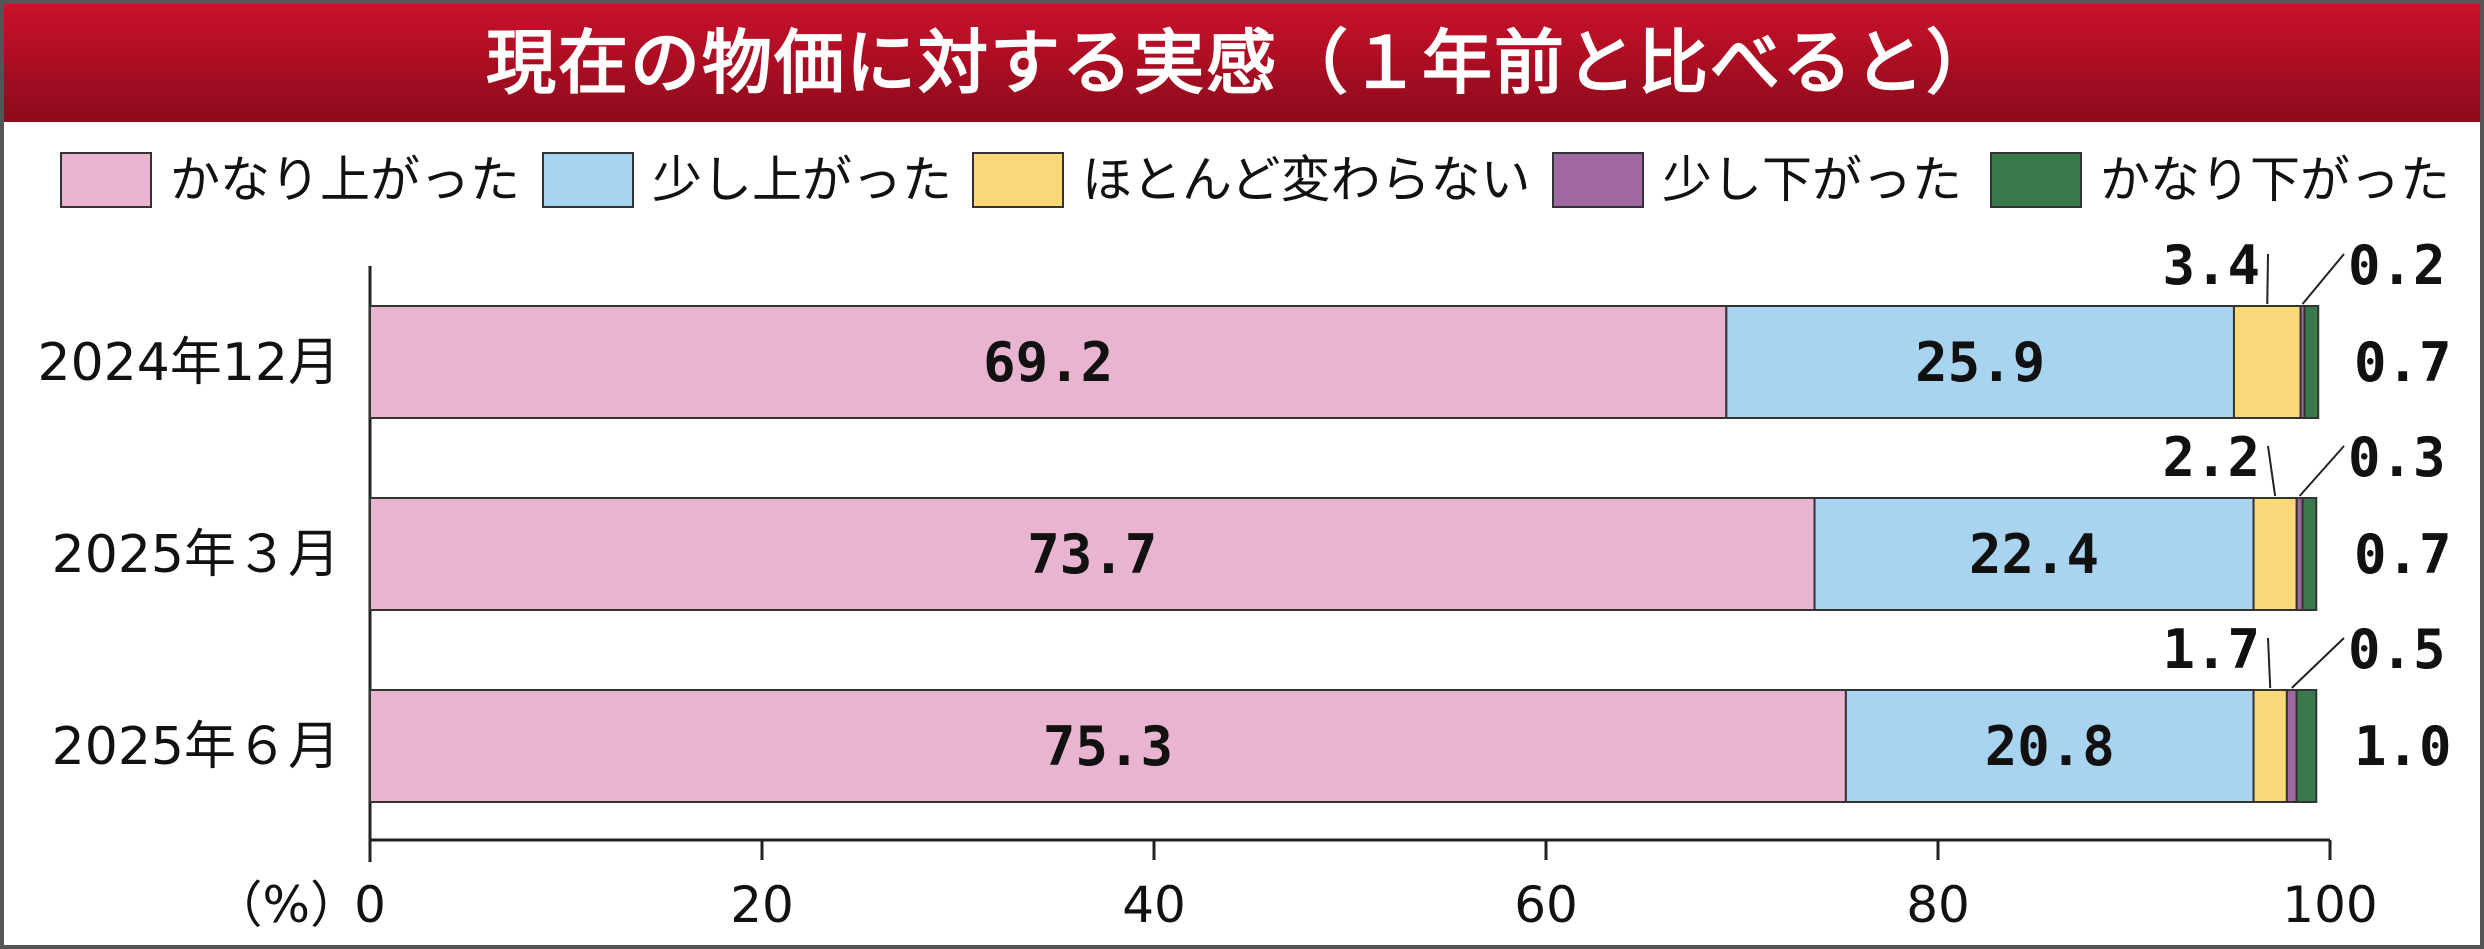 Image resolution: width=2484 pixels, height=949 pixels. What do you see at coordinates (2329, 905) in the screenshot?
I see `x-tick-label: 100` at bounding box center [2329, 905].